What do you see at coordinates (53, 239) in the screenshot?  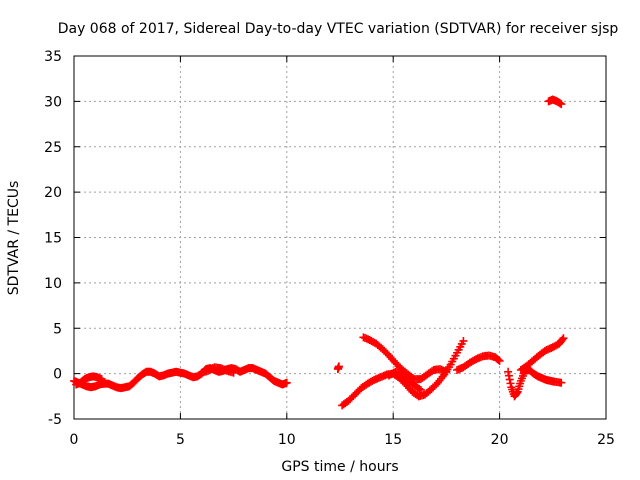 I see `y-tick-label: 15` at bounding box center [53, 239].